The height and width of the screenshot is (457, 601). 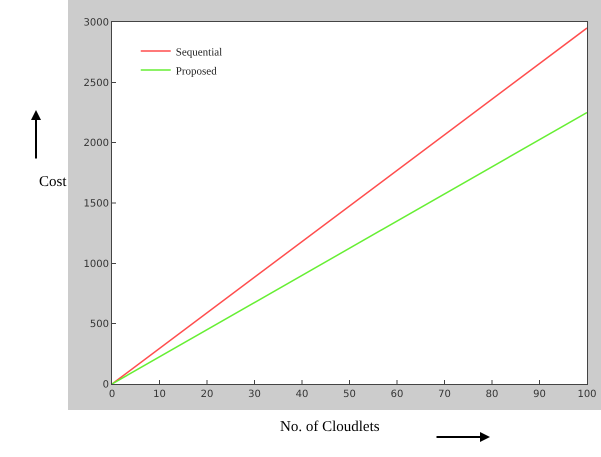 What do you see at coordinates (96, 144) in the screenshot?
I see `y-tick-label: 2000` at bounding box center [96, 144].